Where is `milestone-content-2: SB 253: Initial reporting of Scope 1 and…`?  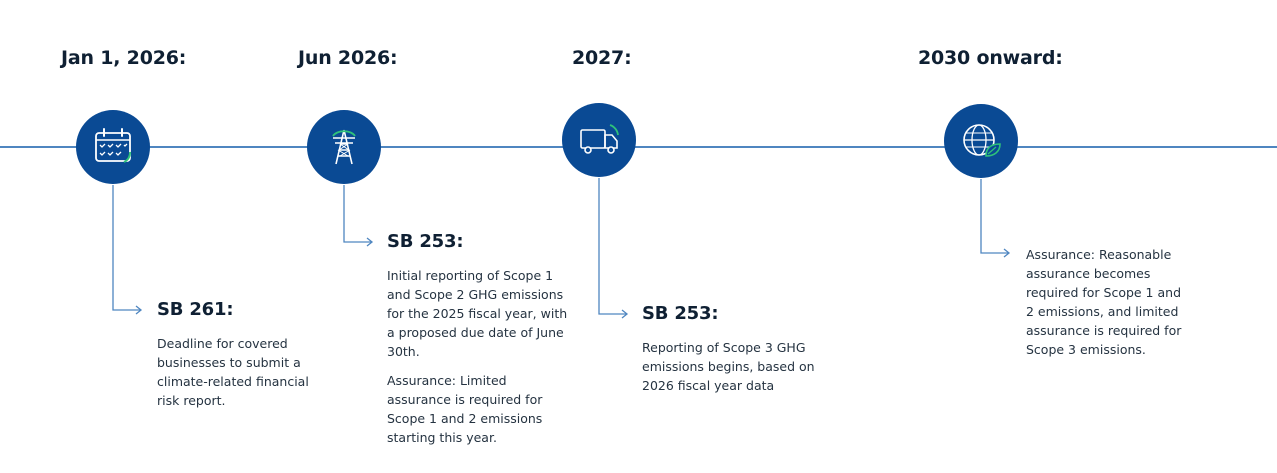
milestone-content-2: SB 253: Initial reporting of Scope 1 and… is located at coordinates (479, 344).